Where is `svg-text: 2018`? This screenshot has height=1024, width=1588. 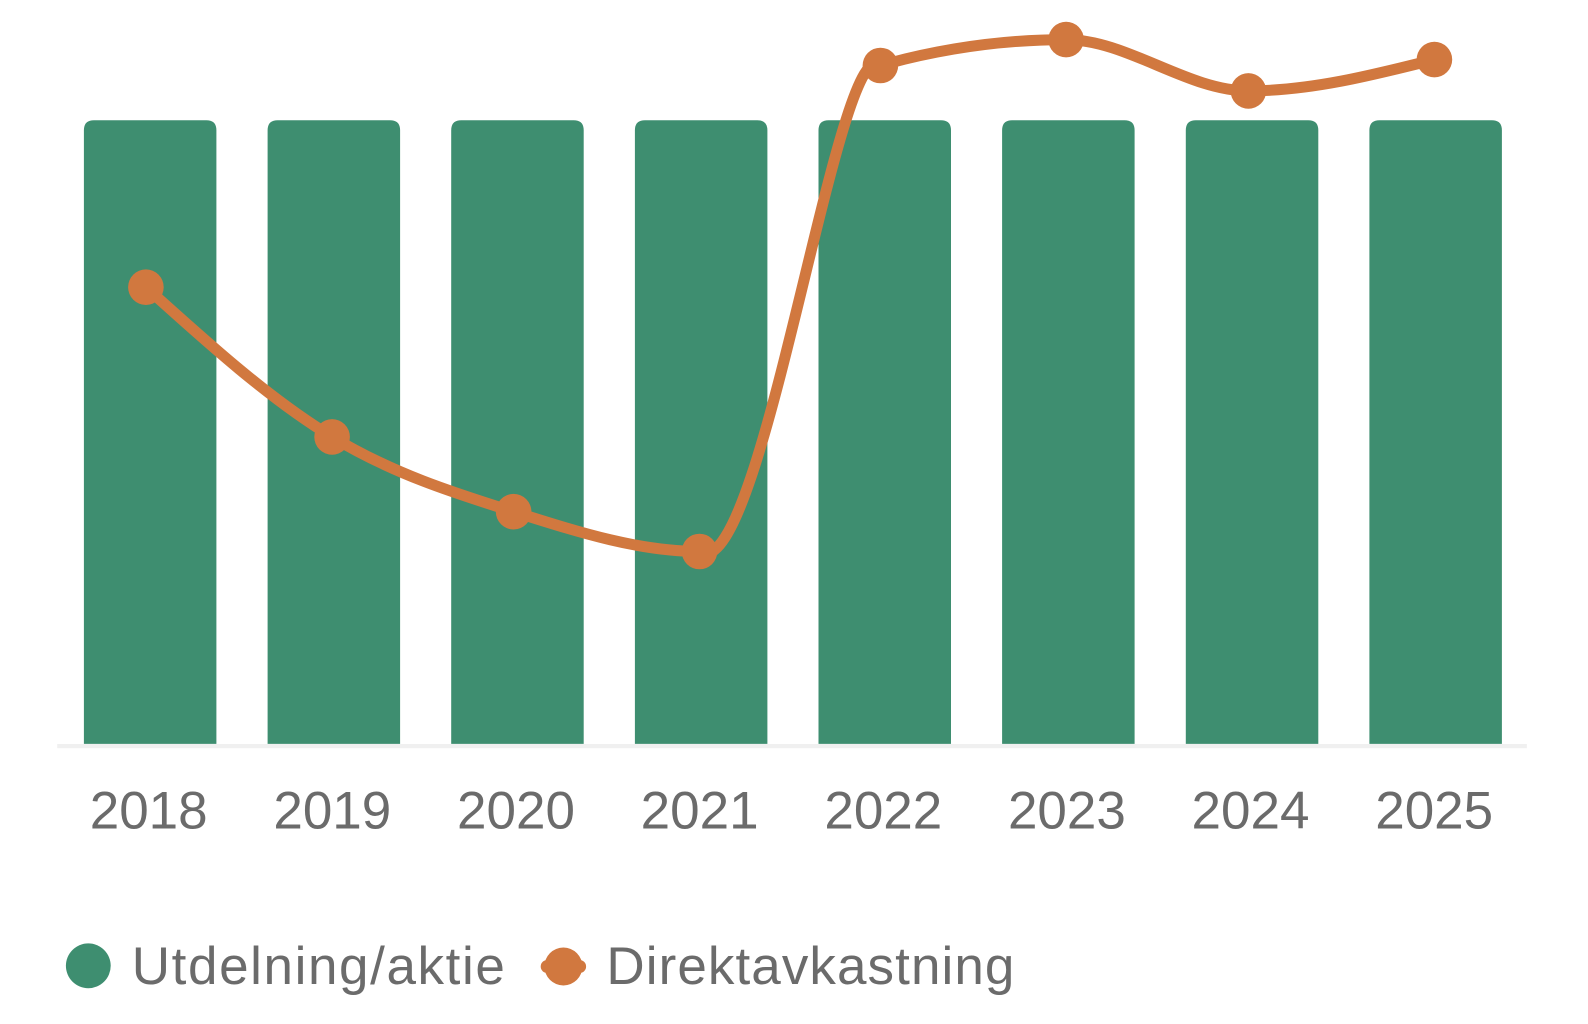 svg-text: 2018 is located at coordinates (149, 811).